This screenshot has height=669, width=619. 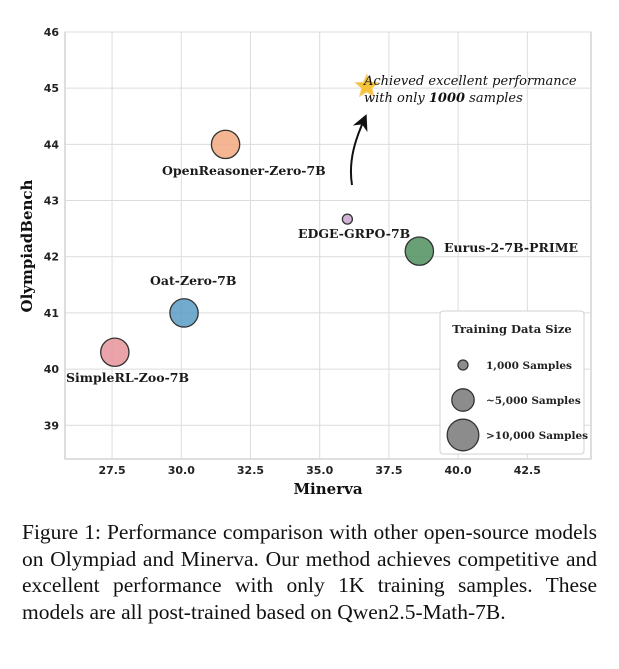 I want to click on annotation-star-layer, so click(x=367, y=85).